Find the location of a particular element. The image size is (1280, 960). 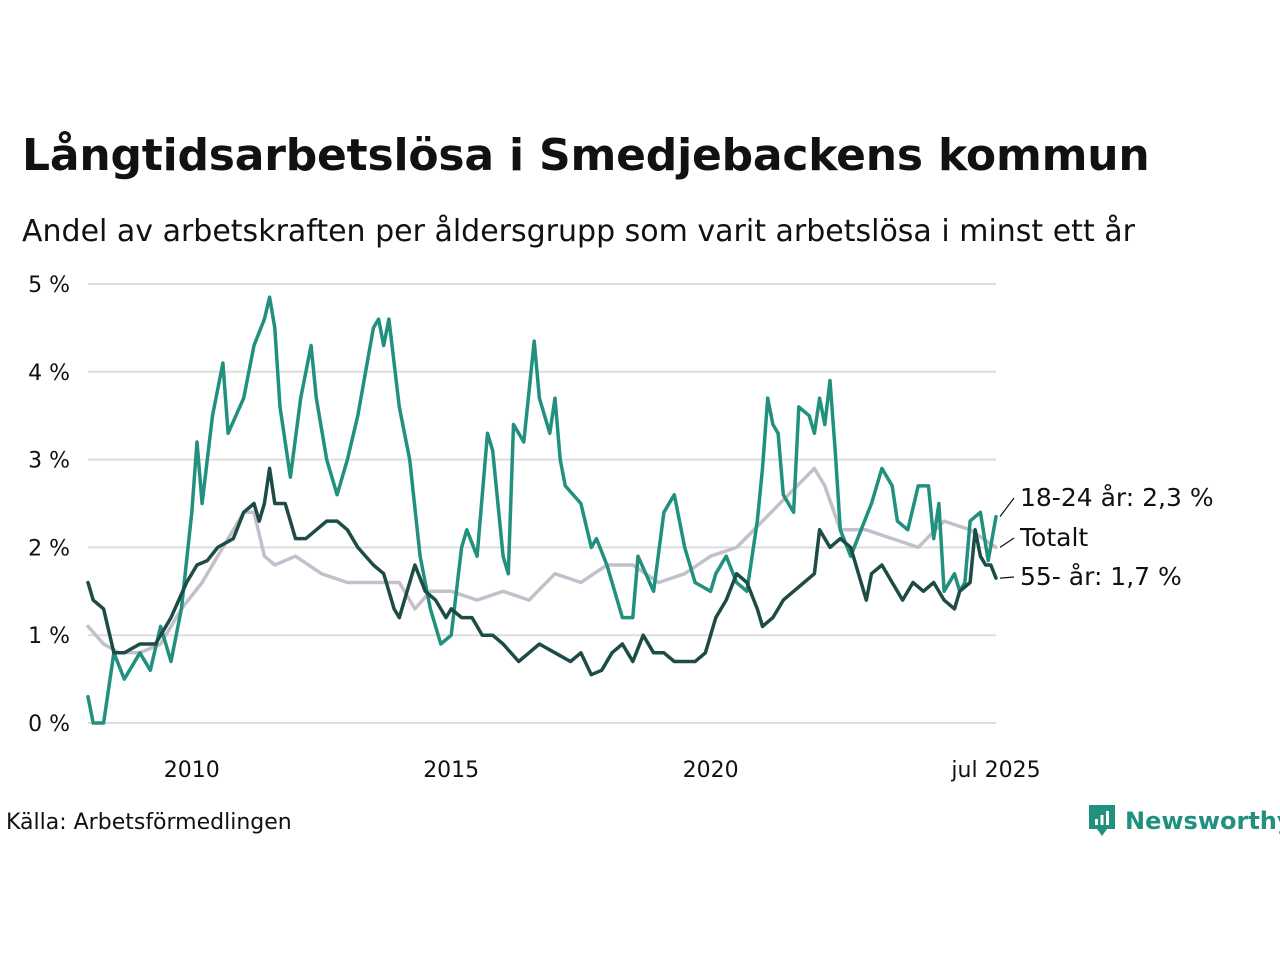

brand-logo: Newsworthy is located at coordinates (1183, 821).